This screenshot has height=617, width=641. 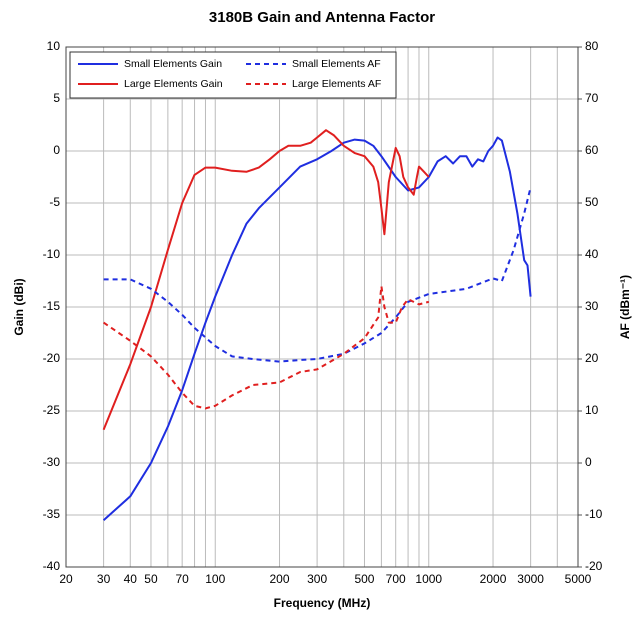 What do you see at coordinates (530, 579) in the screenshot?
I see `x-tick-label: 3000` at bounding box center [530, 579].